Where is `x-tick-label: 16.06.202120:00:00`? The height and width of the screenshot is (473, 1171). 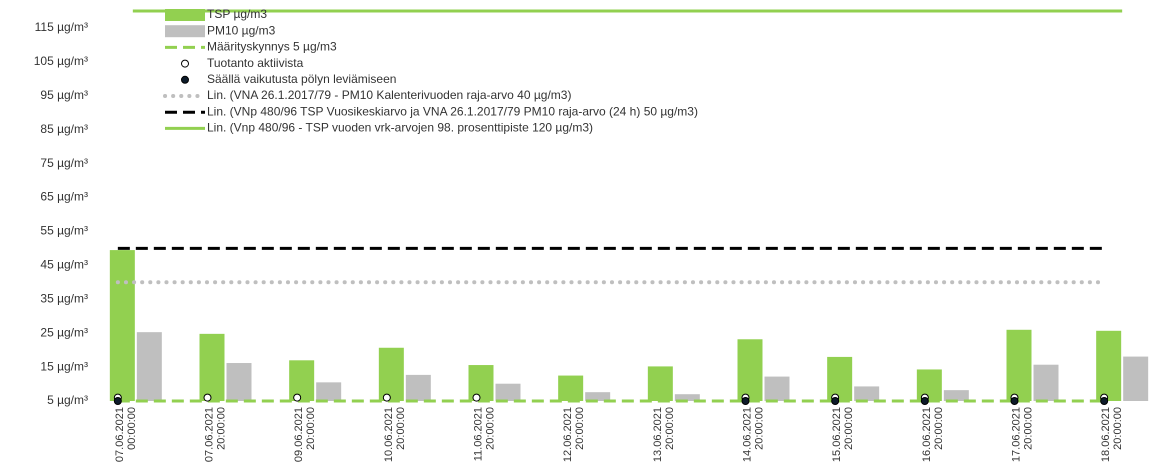 x-tick-label: 16.06.202120:00:00 is located at coordinates (933, 434).